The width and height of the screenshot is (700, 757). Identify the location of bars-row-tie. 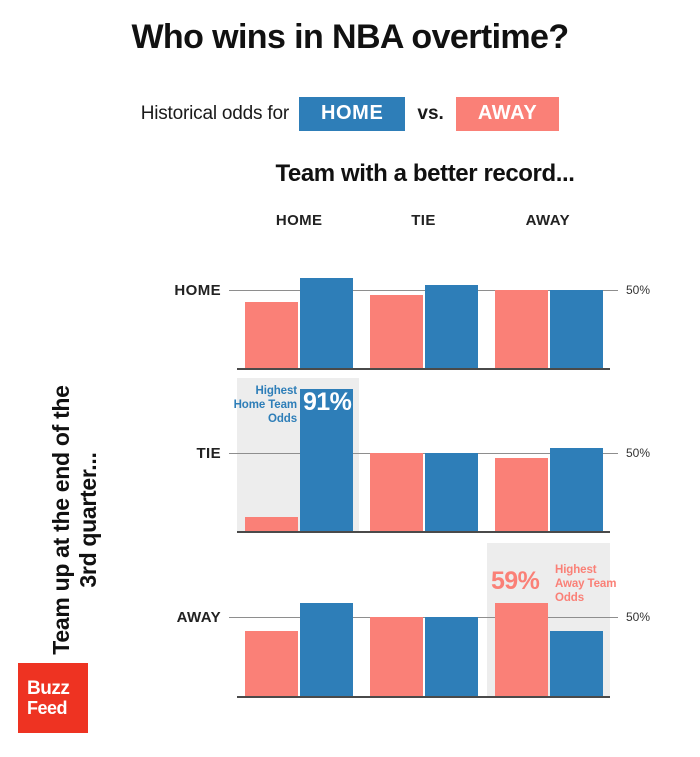
(423, 454).